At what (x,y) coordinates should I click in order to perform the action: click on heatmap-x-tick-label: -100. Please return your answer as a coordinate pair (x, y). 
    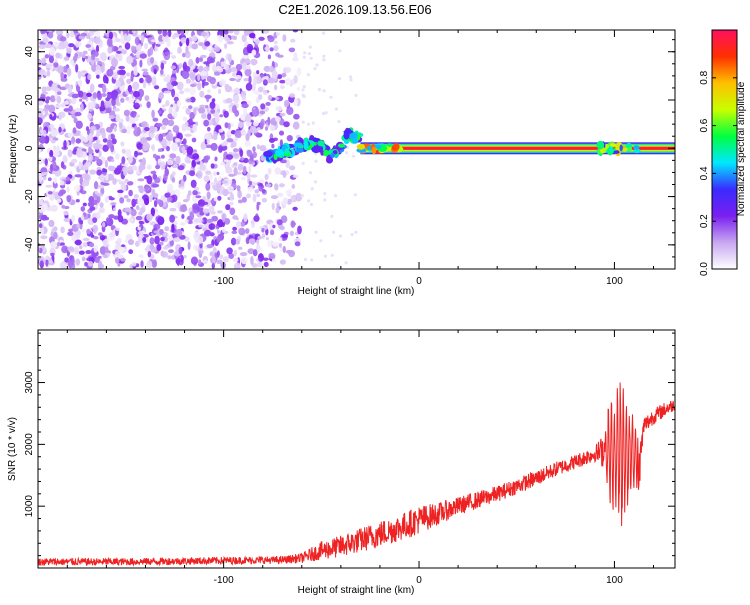
    Looking at the image, I should click on (224, 281).